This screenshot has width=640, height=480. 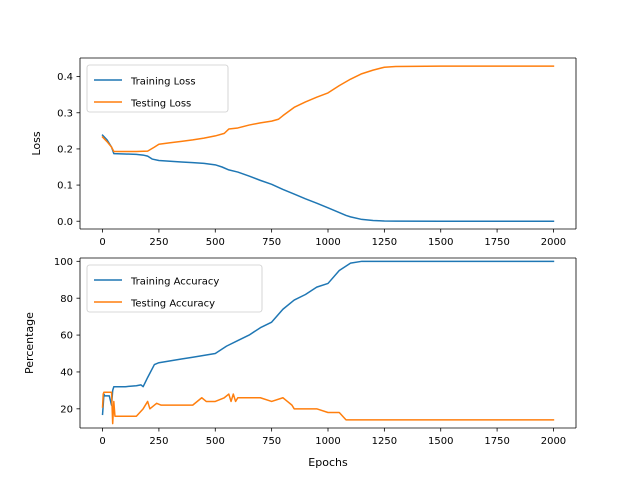 What do you see at coordinates (66, 409) in the screenshot?
I see `y-tick-label: 20` at bounding box center [66, 409].